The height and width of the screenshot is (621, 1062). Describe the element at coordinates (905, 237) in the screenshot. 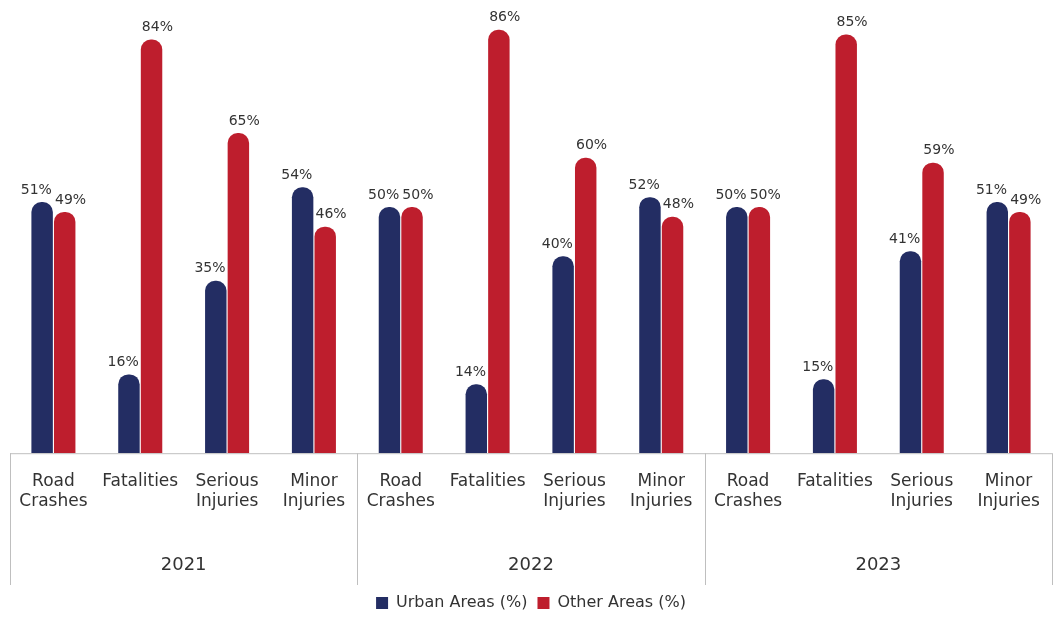

I see `data-label: 41%` at that location.